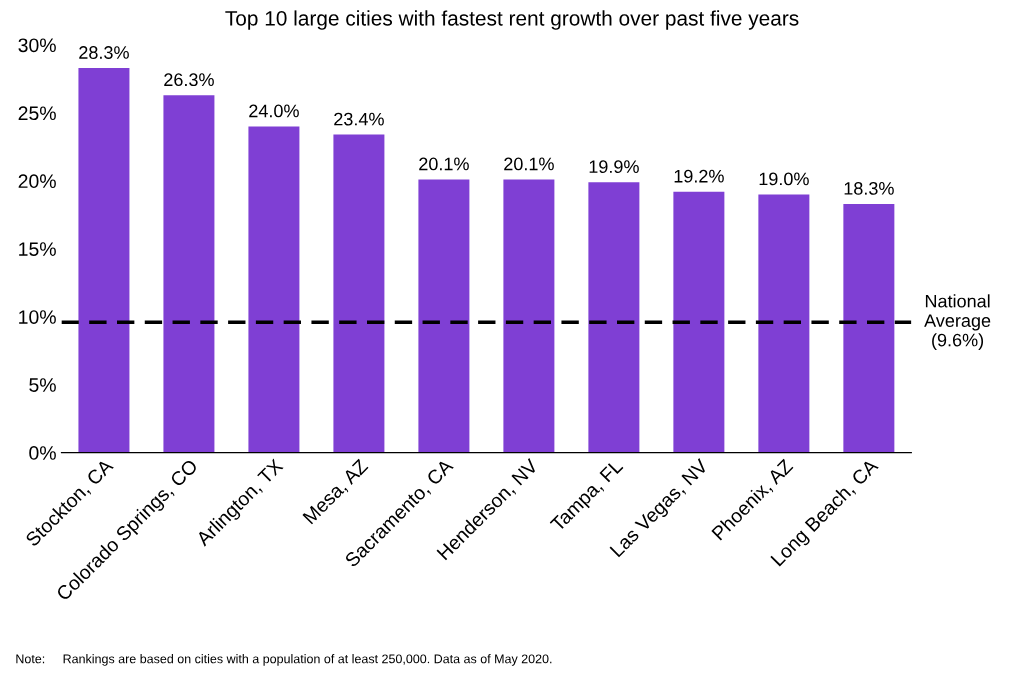 This screenshot has height=691, width=1024. I want to click on data-label: 19.2%, so click(699, 176).